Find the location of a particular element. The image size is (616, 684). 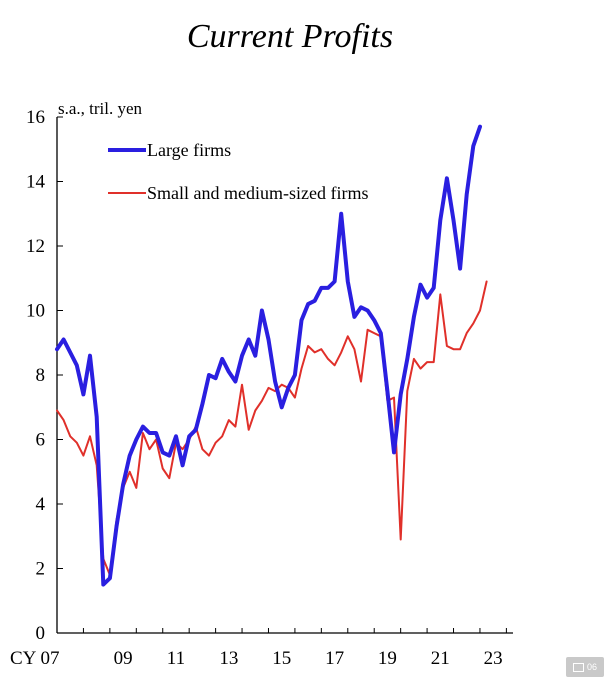

y-tick-label: 6 is located at coordinates (41, 440).